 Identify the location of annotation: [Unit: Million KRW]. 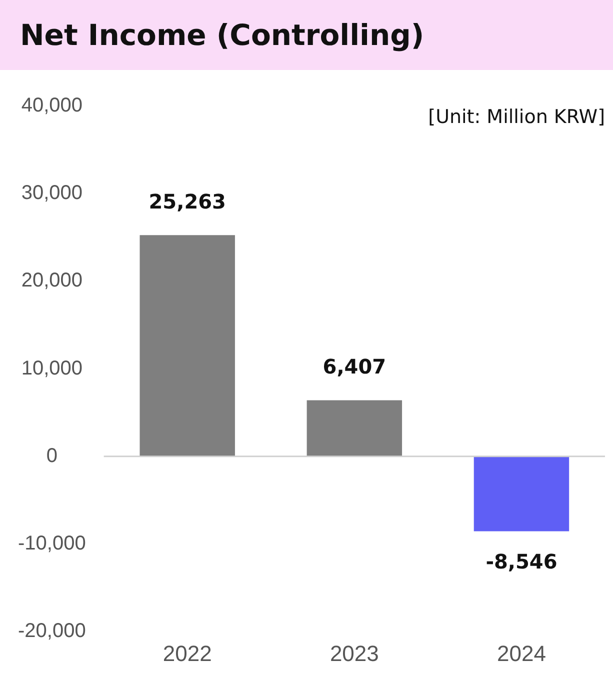
(516, 117).